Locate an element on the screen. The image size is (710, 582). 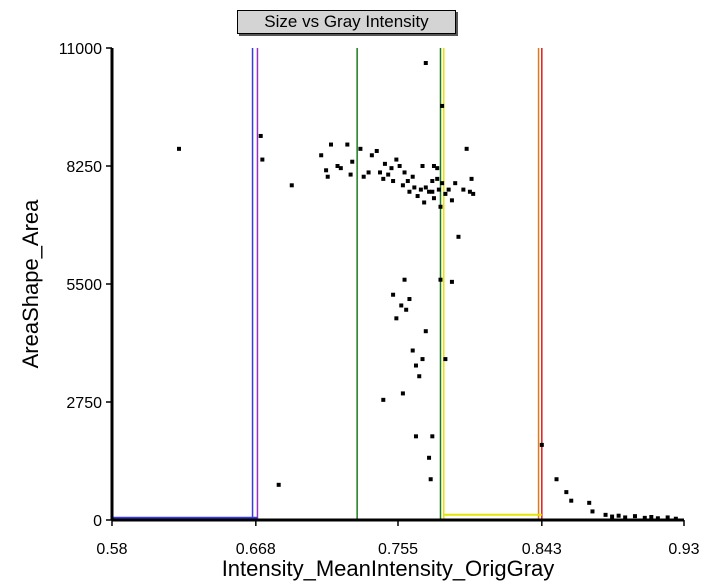
y-tick-label: 2750 is located at coordinates (84, 403).